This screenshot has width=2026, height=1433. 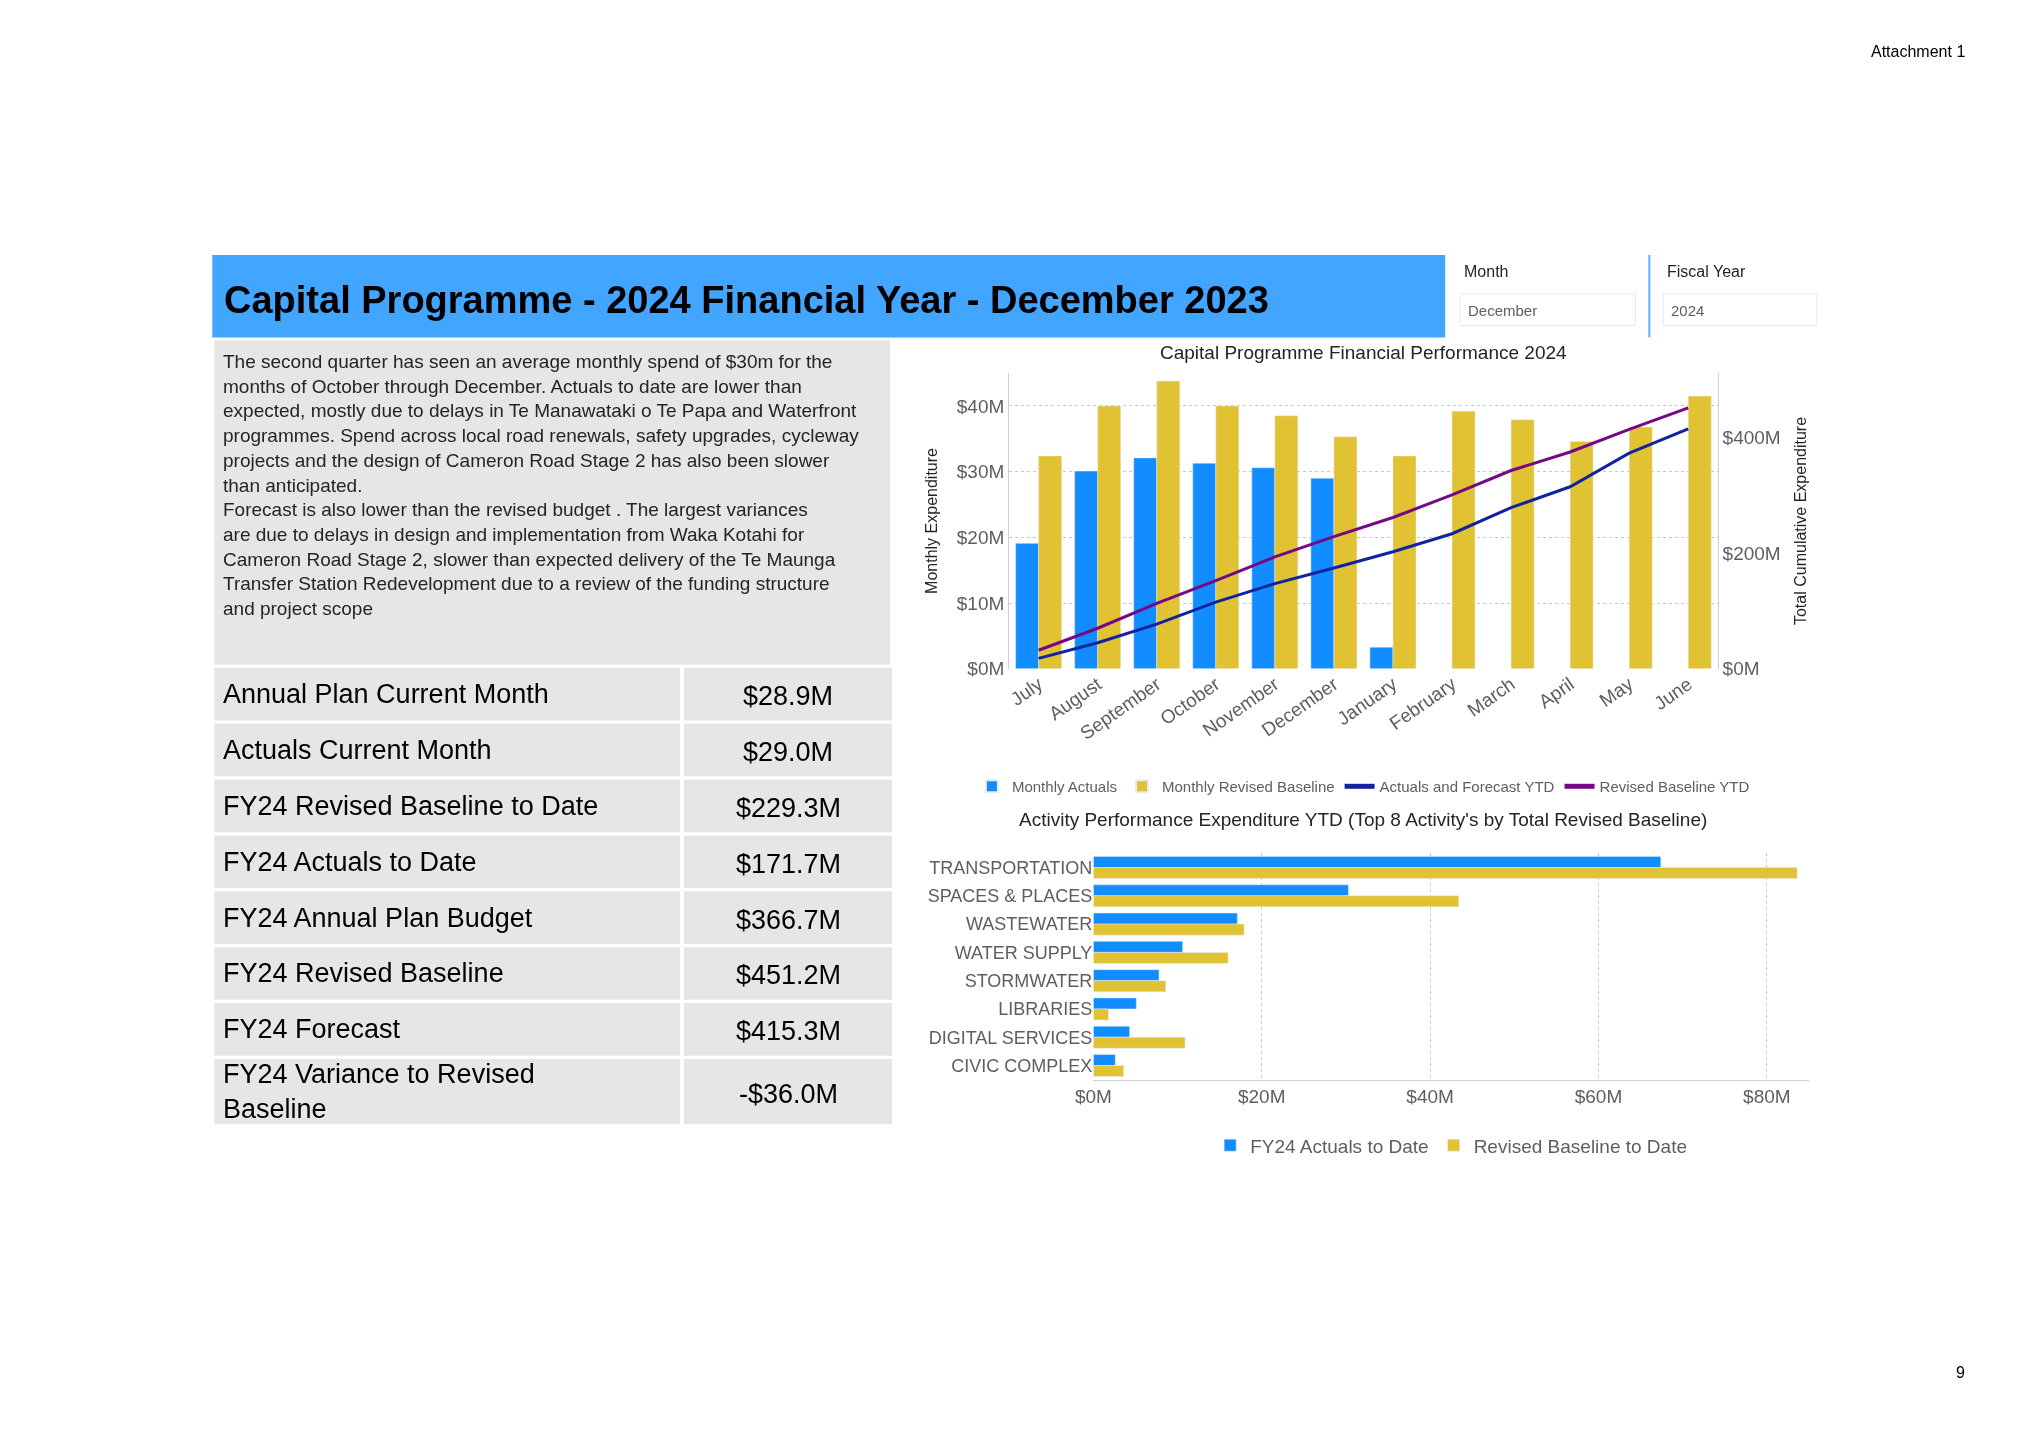 What do you see at coordinates (1486, 271) in the screenshot?
I see `text: Month` at bounding box center [1486, 271].